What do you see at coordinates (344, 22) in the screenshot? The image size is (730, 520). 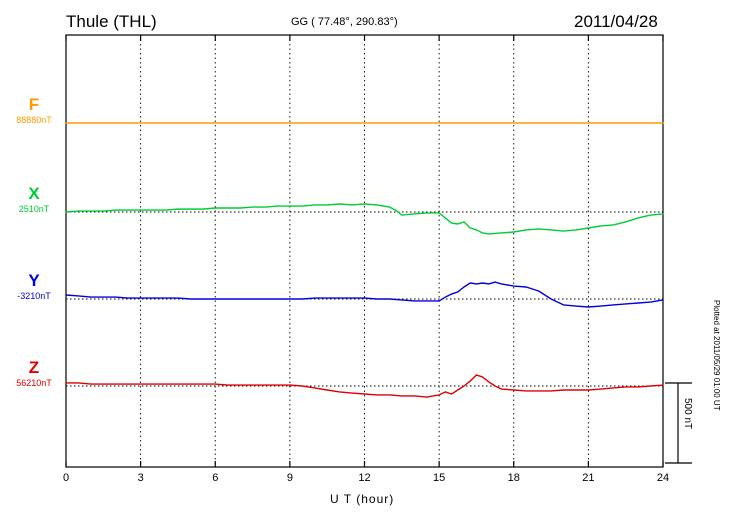 I see `geographic-coordinates: GG ( 77.48°, 290.83°)` at bounding box center [344, 22].